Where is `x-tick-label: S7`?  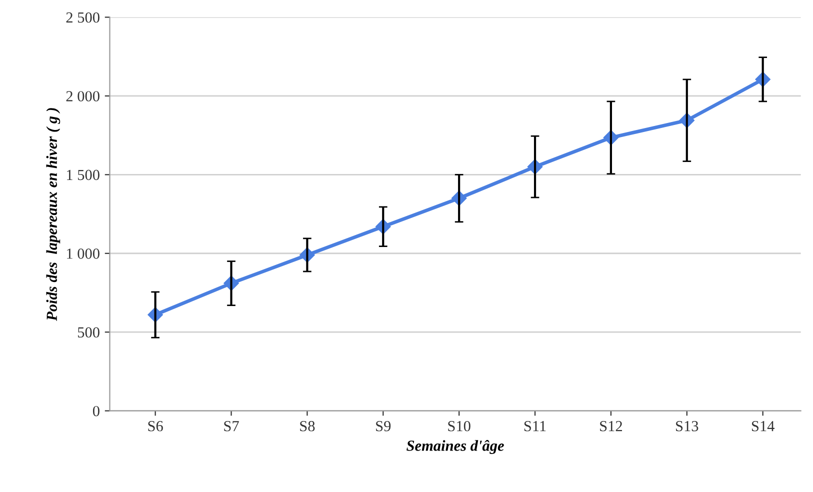
x-tick-label: S7 is located at coordinates (231, 426).